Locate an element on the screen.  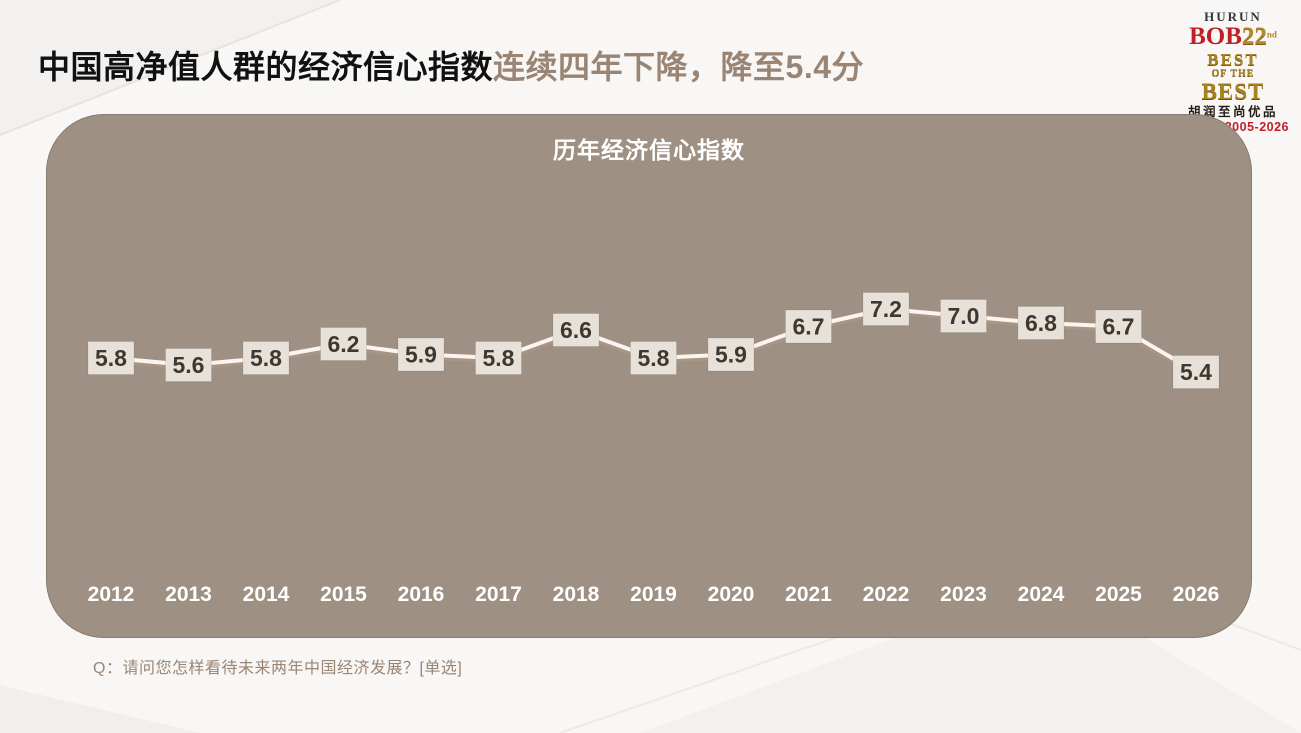
svg-text: 2017 is located at coordinates (498, 594).